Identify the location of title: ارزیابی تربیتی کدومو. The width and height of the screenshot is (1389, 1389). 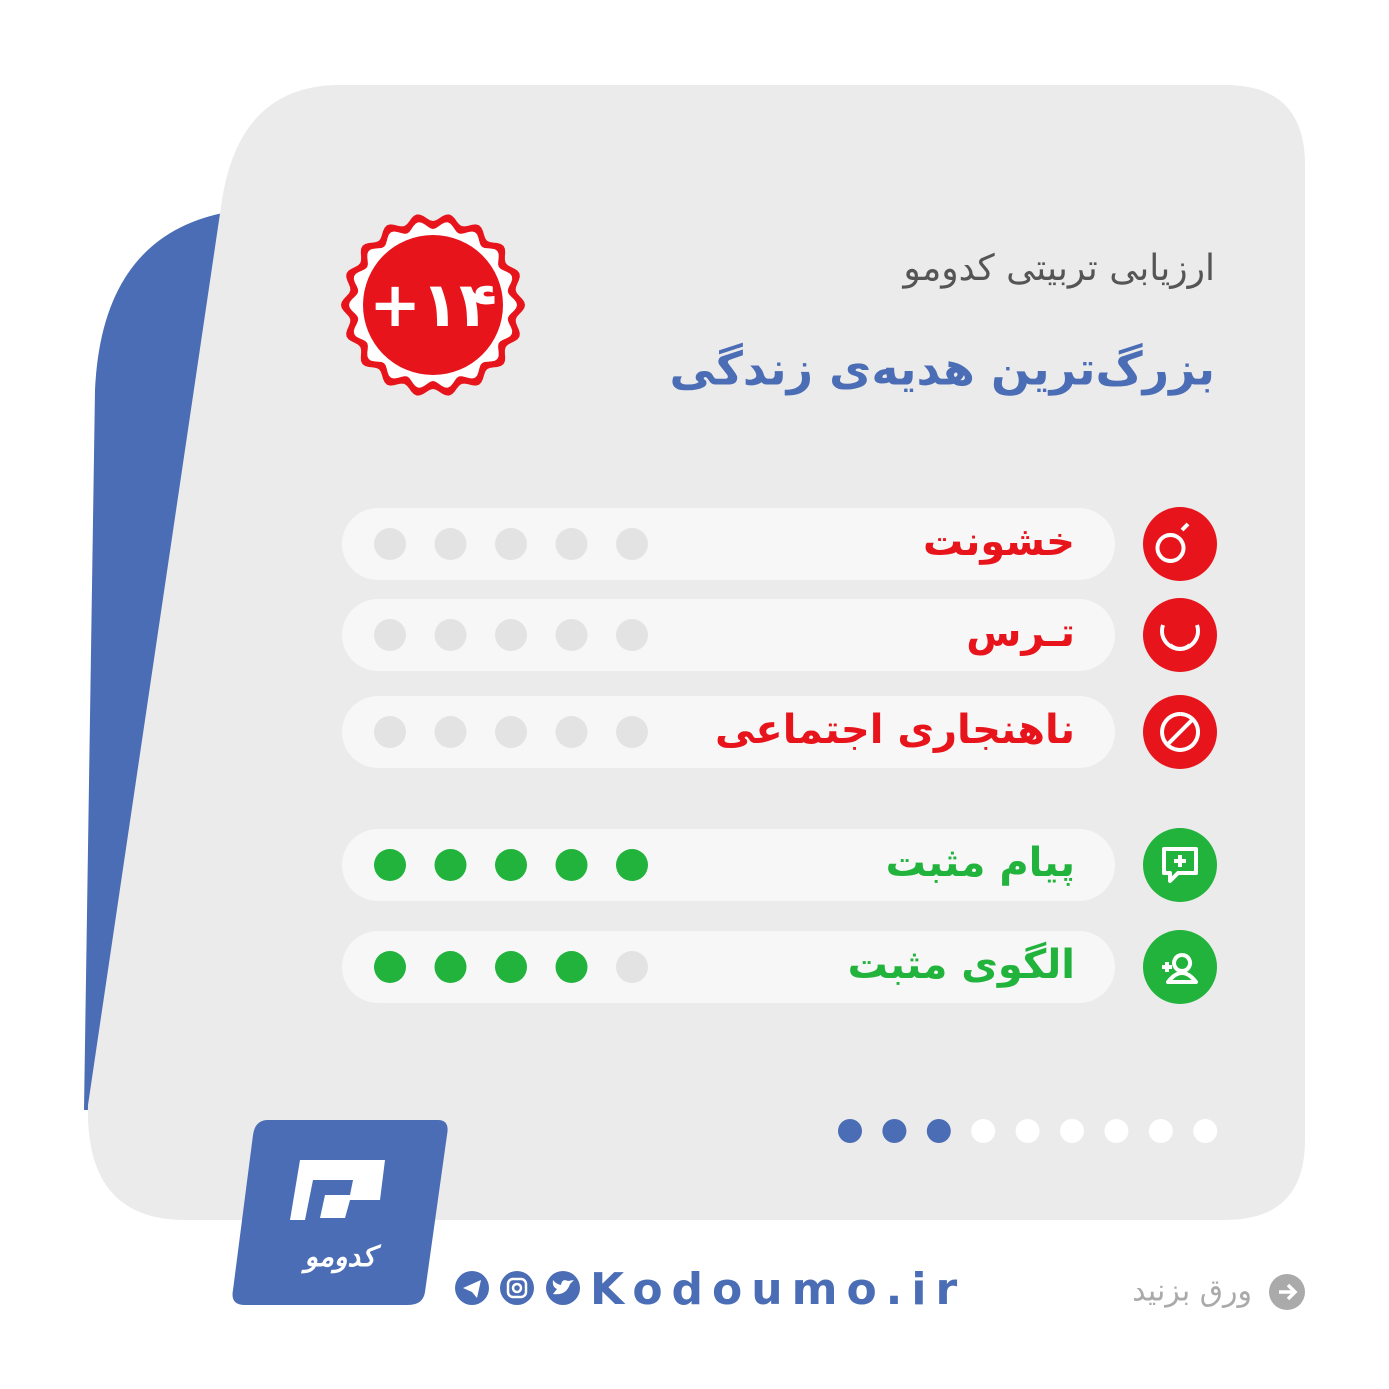
(1058, 268).